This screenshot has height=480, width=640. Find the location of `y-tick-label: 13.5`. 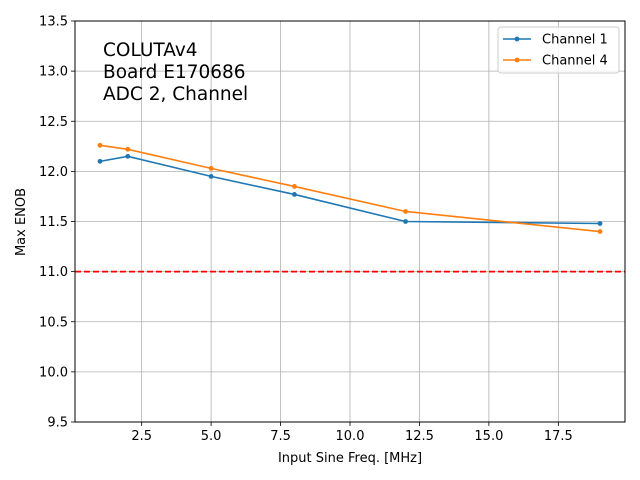

y-tick-label: 13.5 is located at coordinates (53, 22).